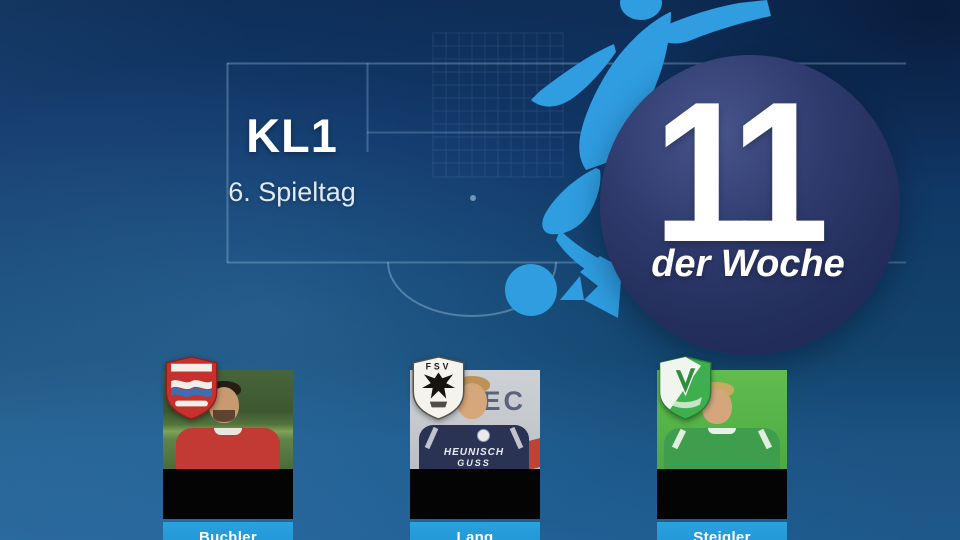 Image resolution: width=960 pixels, height=540 pixels. What do you see at coordinates (571, 201) in the screenshot?
I see `silhouette-thigh` at bounding box center [571, 201].